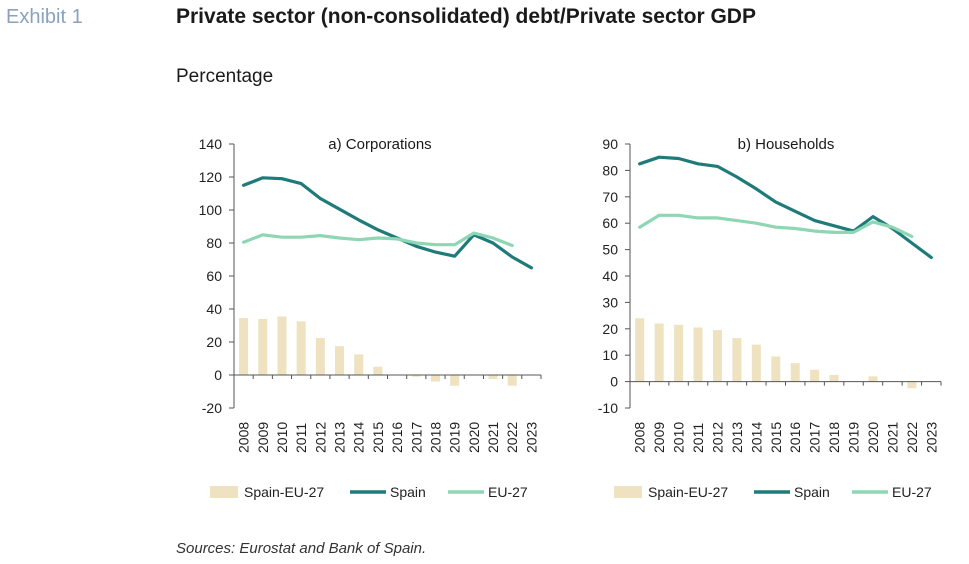 This screenshot has width=969, height=564. What do you see at coordinates (379, 144) in the screenshot?
I see `panel-title: a) Corporations` at bounding box center [379, 144].